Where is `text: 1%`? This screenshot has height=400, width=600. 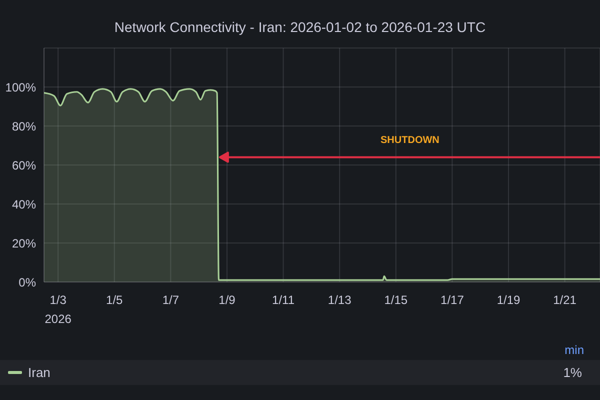 text: 1% is located at coordinates (572, 372).